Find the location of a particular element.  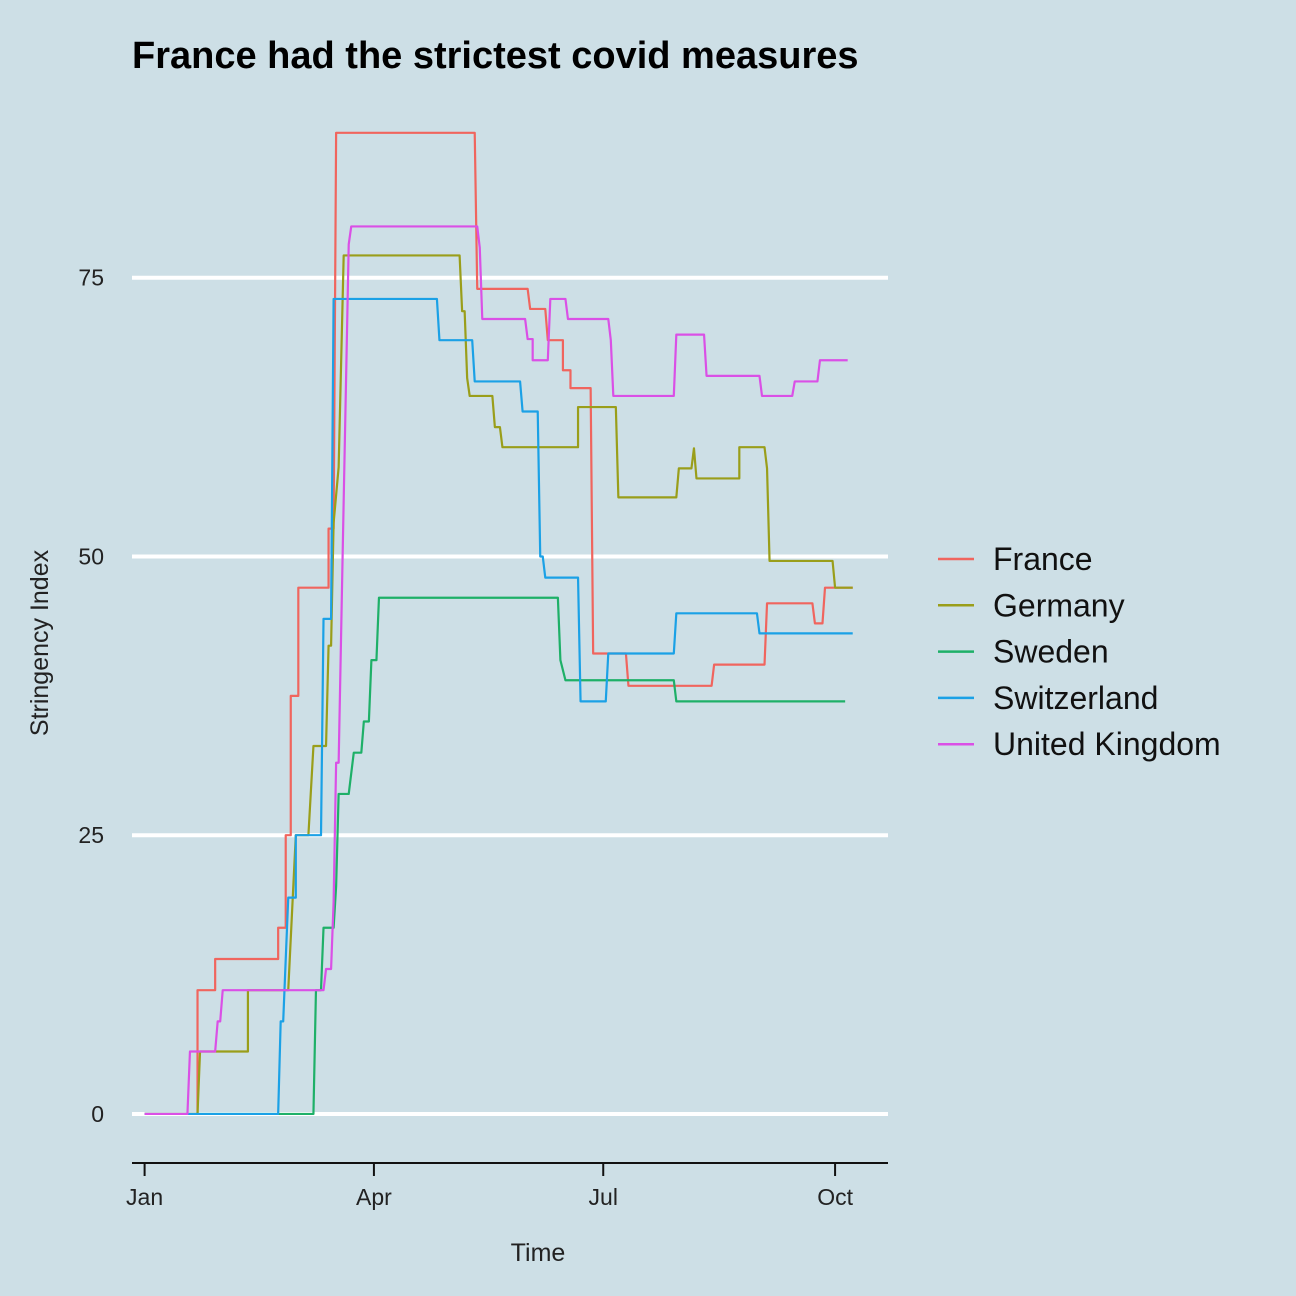

x-axis: Jan Apr Jul Oct is located at coordinates (507, 1186).